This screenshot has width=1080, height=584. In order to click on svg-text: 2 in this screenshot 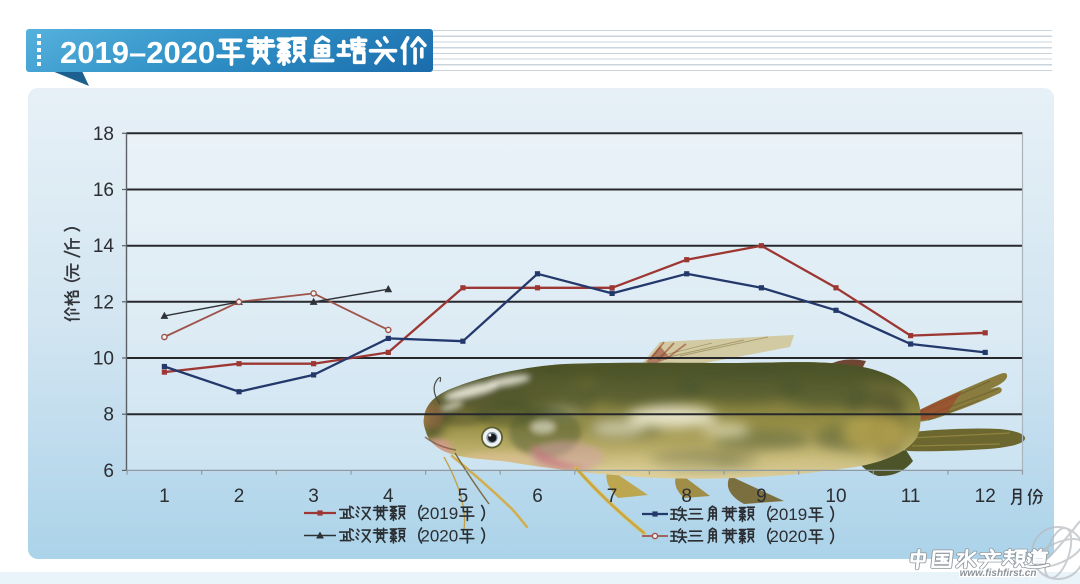, I will do `click(239, 496)`.